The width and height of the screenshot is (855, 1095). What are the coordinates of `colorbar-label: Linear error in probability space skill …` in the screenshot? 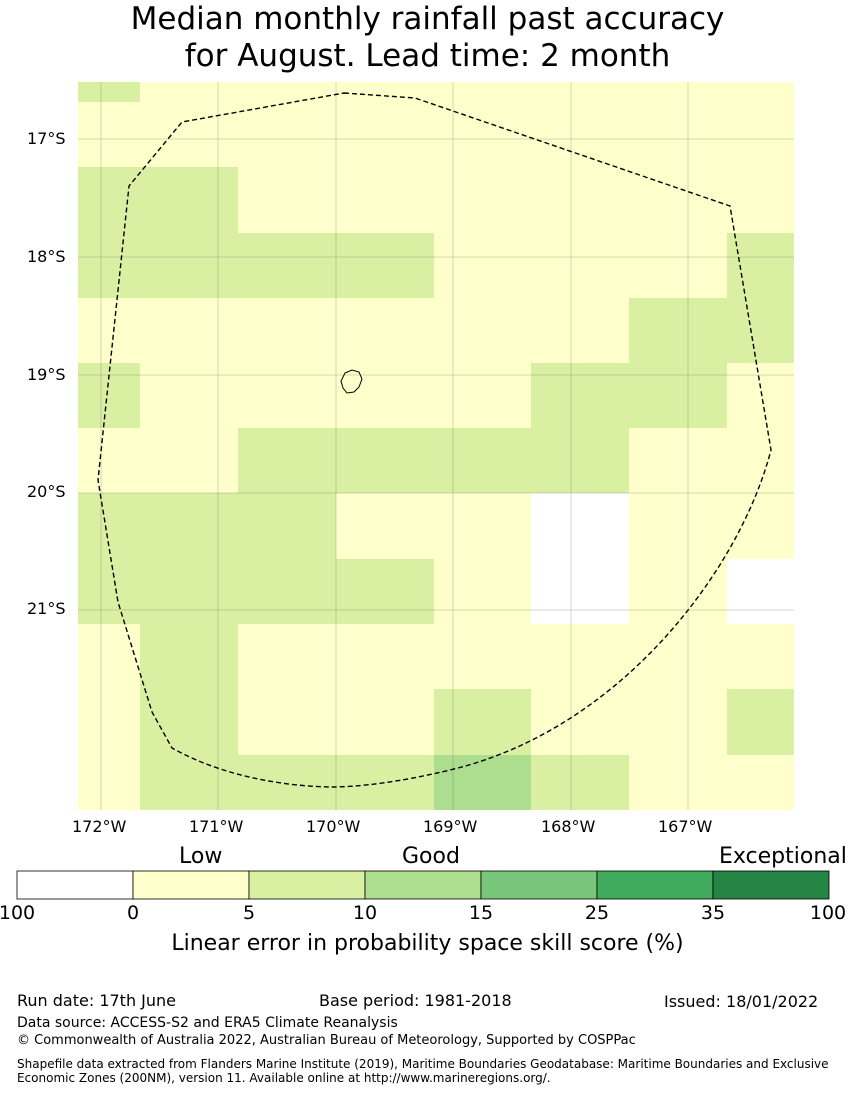 It's located at (427, 943).